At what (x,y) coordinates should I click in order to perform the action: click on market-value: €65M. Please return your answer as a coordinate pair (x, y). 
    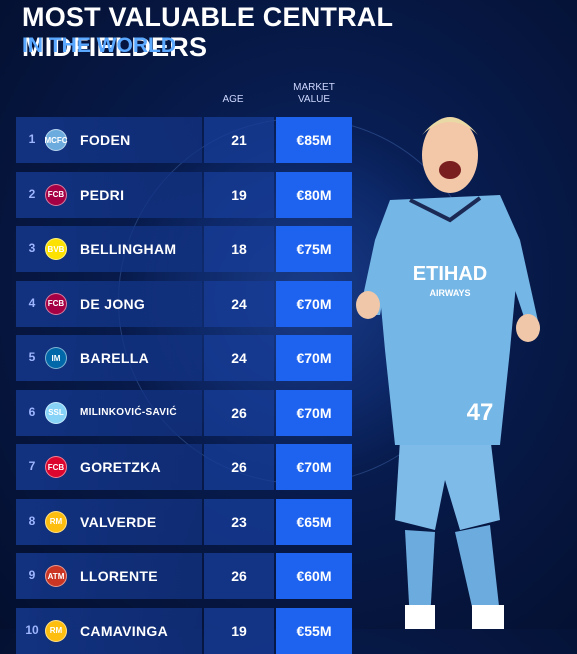
    Looking at the image, I should click on (314, 521).